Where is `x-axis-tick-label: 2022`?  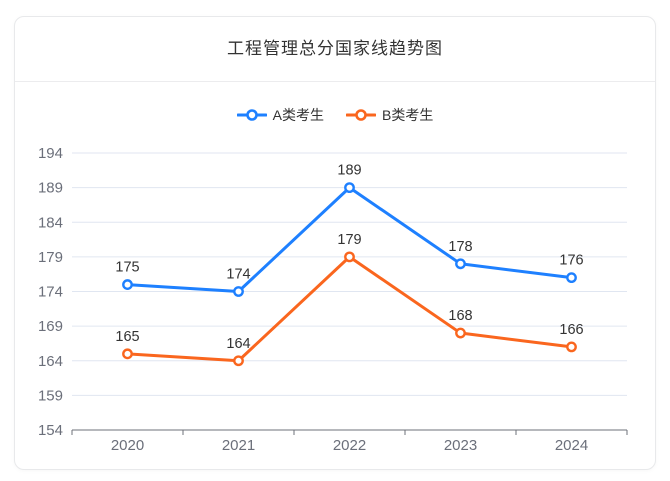 x-axis-tick-label: 2022 is located at coordinates (349, 445).